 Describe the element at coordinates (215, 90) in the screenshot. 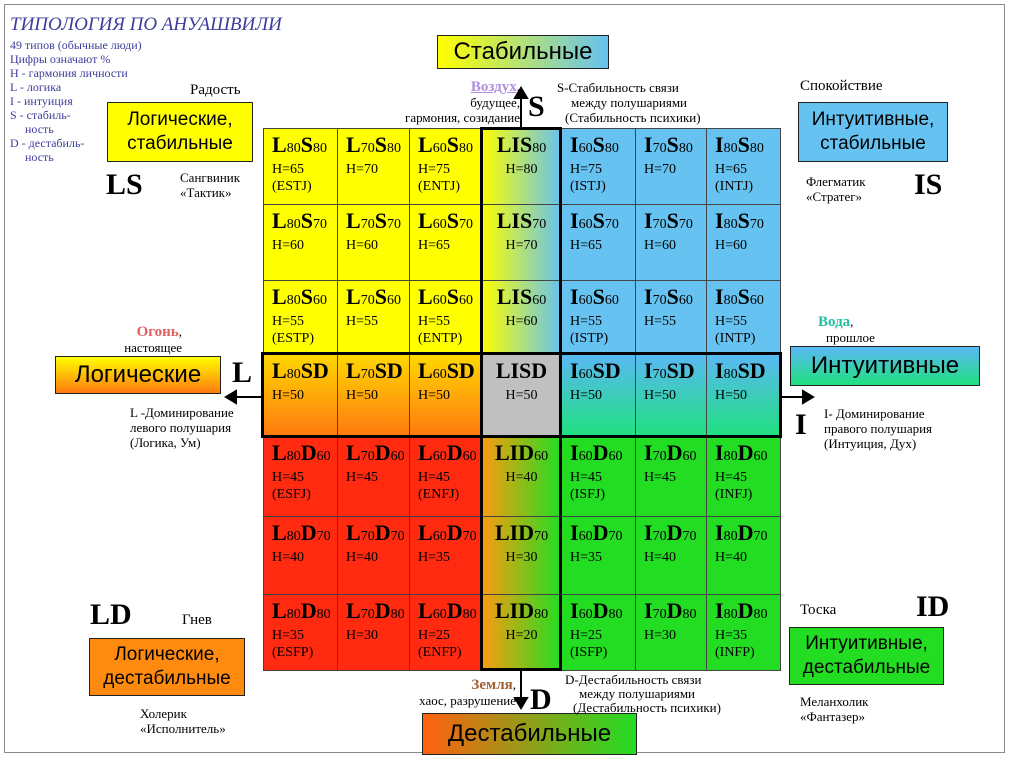

I see `emotion-joy: Радость` at that location.